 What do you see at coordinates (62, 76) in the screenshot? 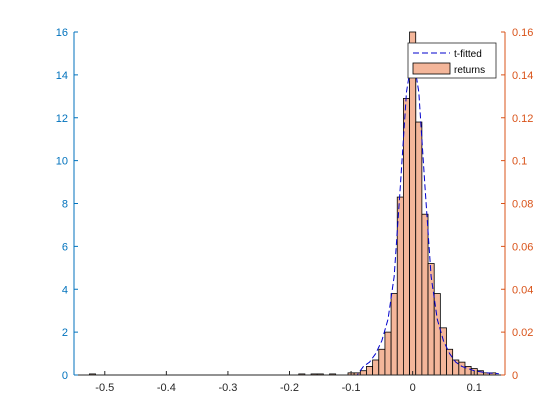
I see `left-y-tick-label: 14` at bounding box center [62, 76].